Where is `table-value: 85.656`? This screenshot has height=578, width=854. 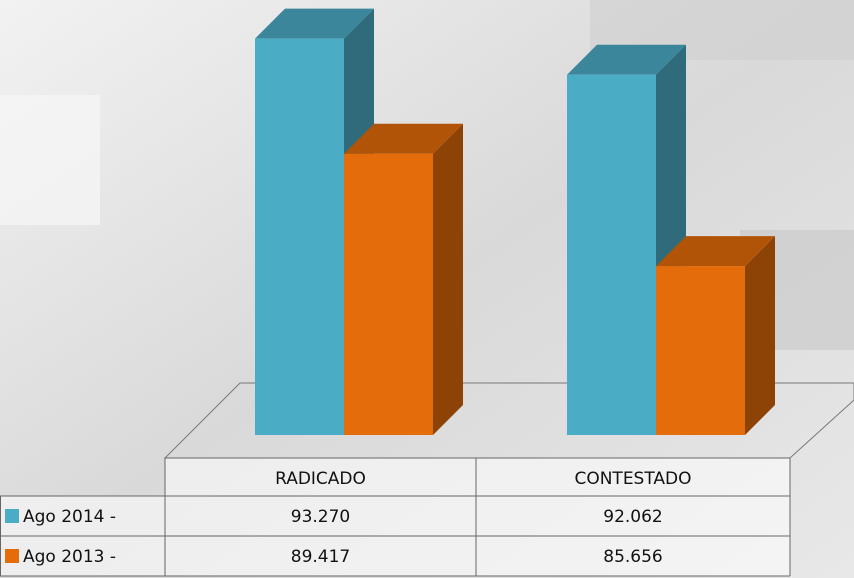
table-value: 85.656 is located at coordinates (632, 557).